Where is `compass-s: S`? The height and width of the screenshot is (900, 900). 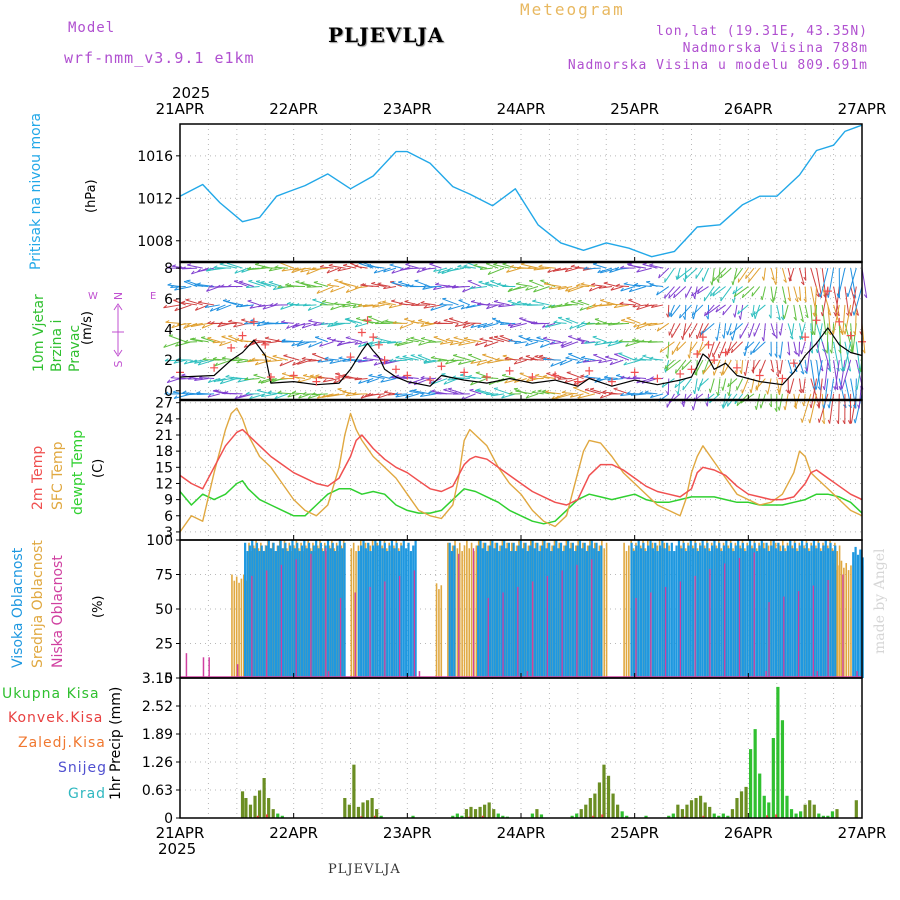
compass-s: S is located at coordinates (118, 363).